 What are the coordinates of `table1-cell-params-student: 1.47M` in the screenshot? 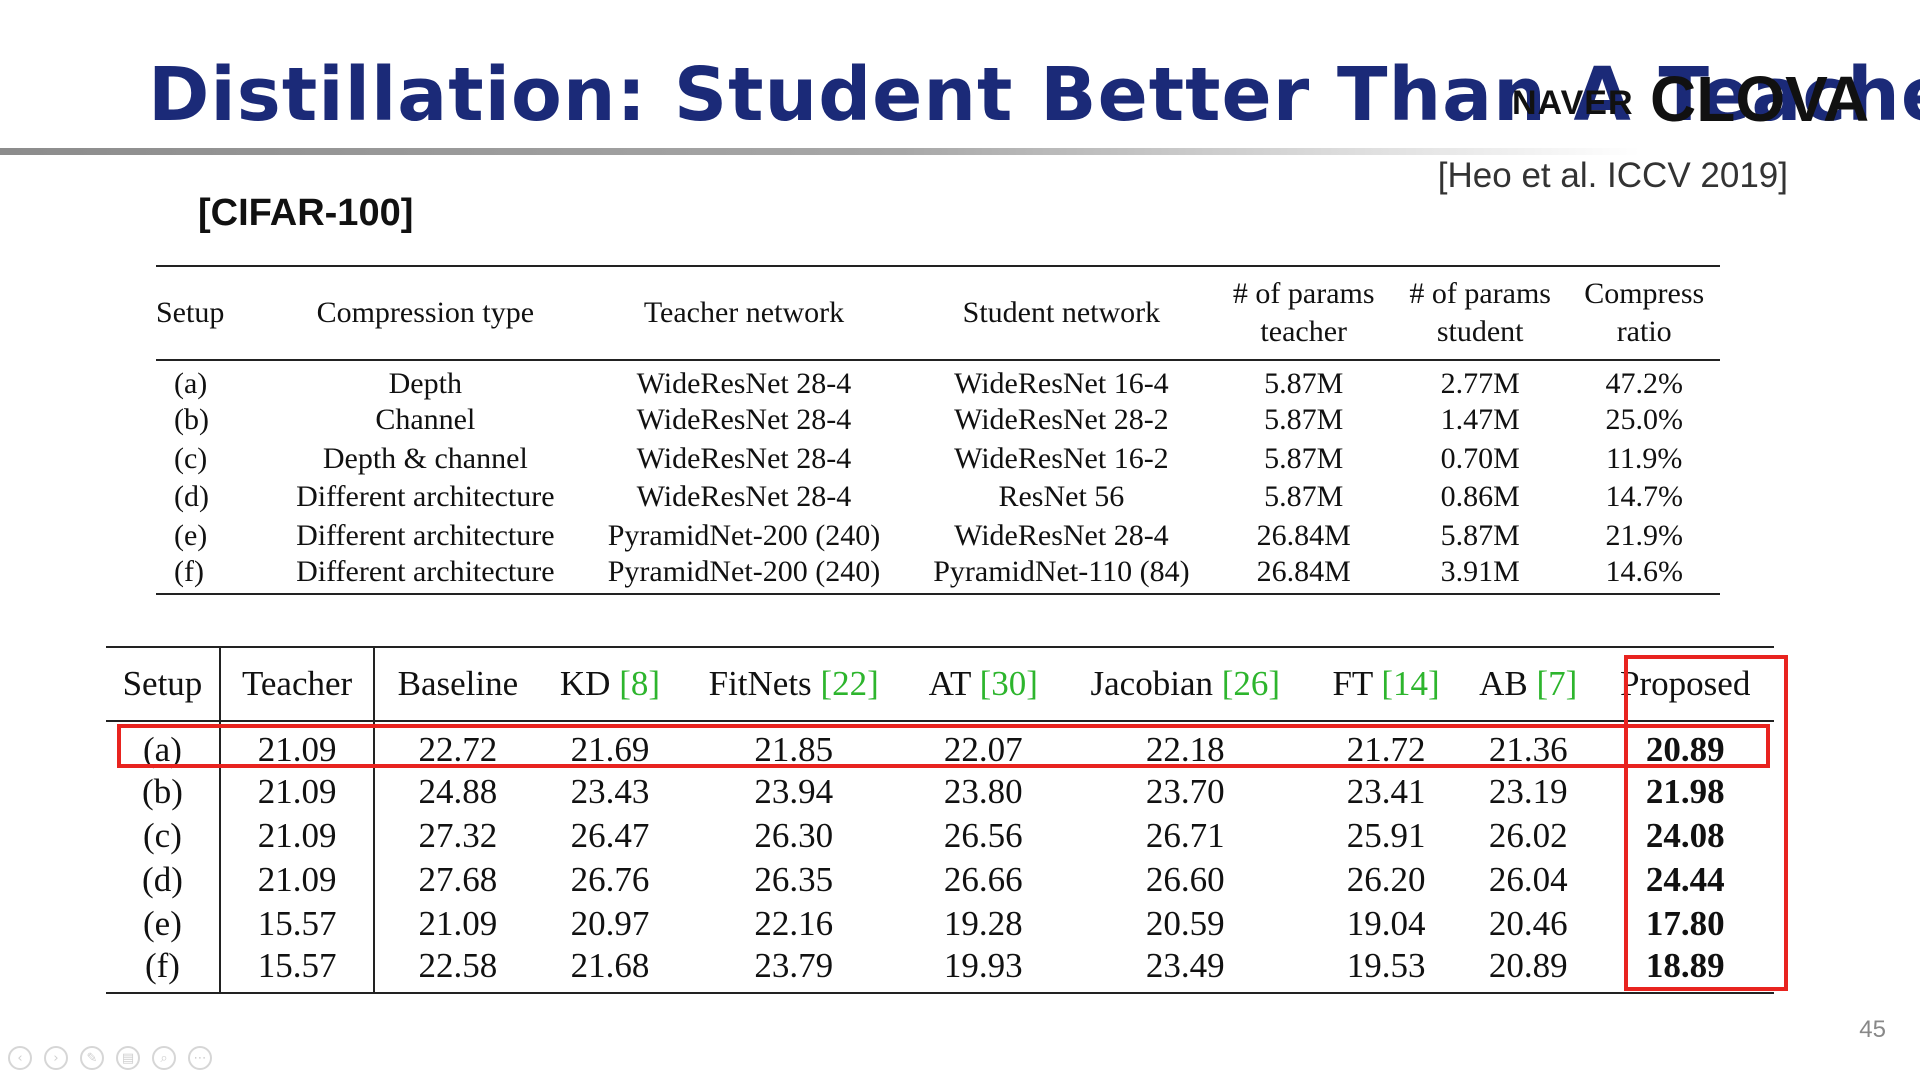 It's located at (1480, 420).